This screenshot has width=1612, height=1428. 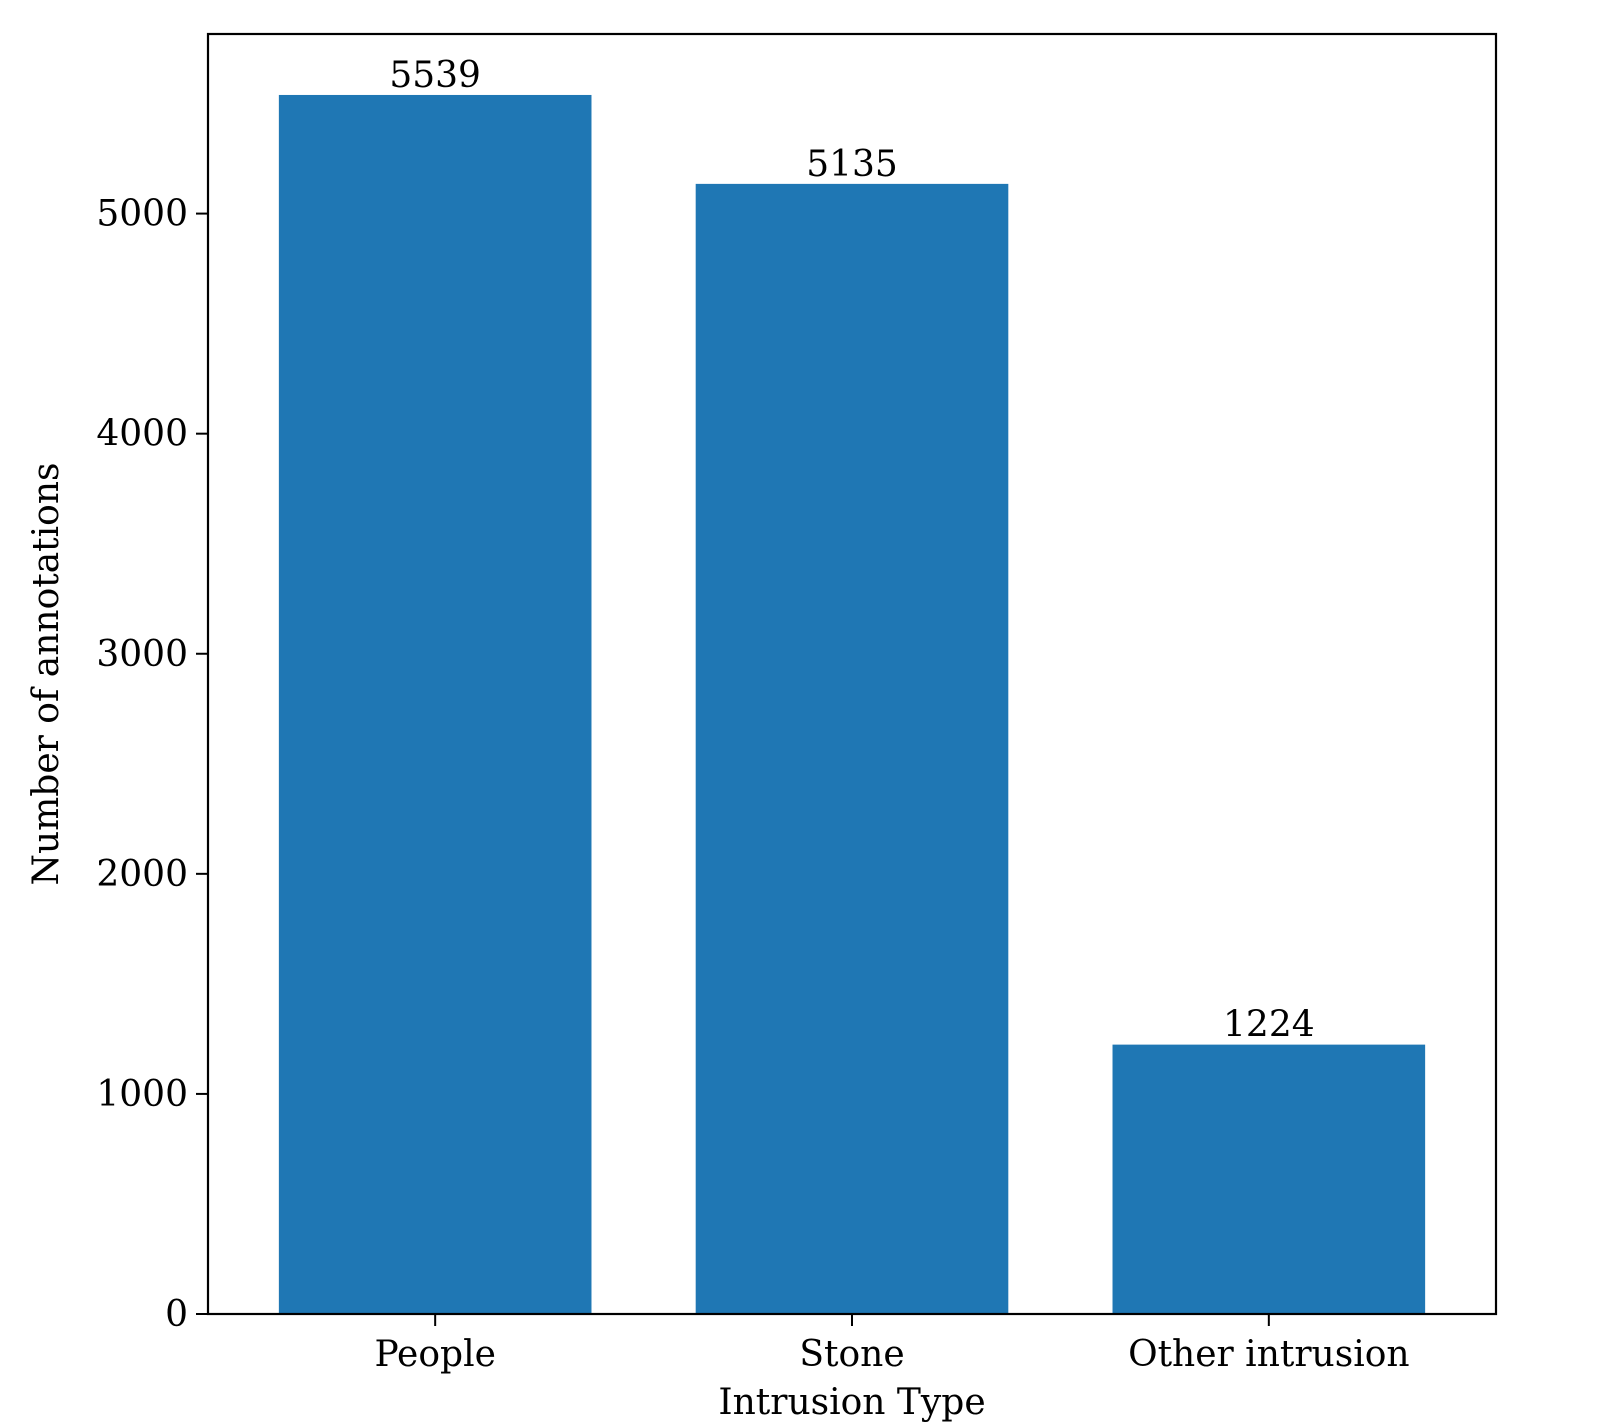 I want to click on x-tick-label: People, so click(x=434, y=1354).